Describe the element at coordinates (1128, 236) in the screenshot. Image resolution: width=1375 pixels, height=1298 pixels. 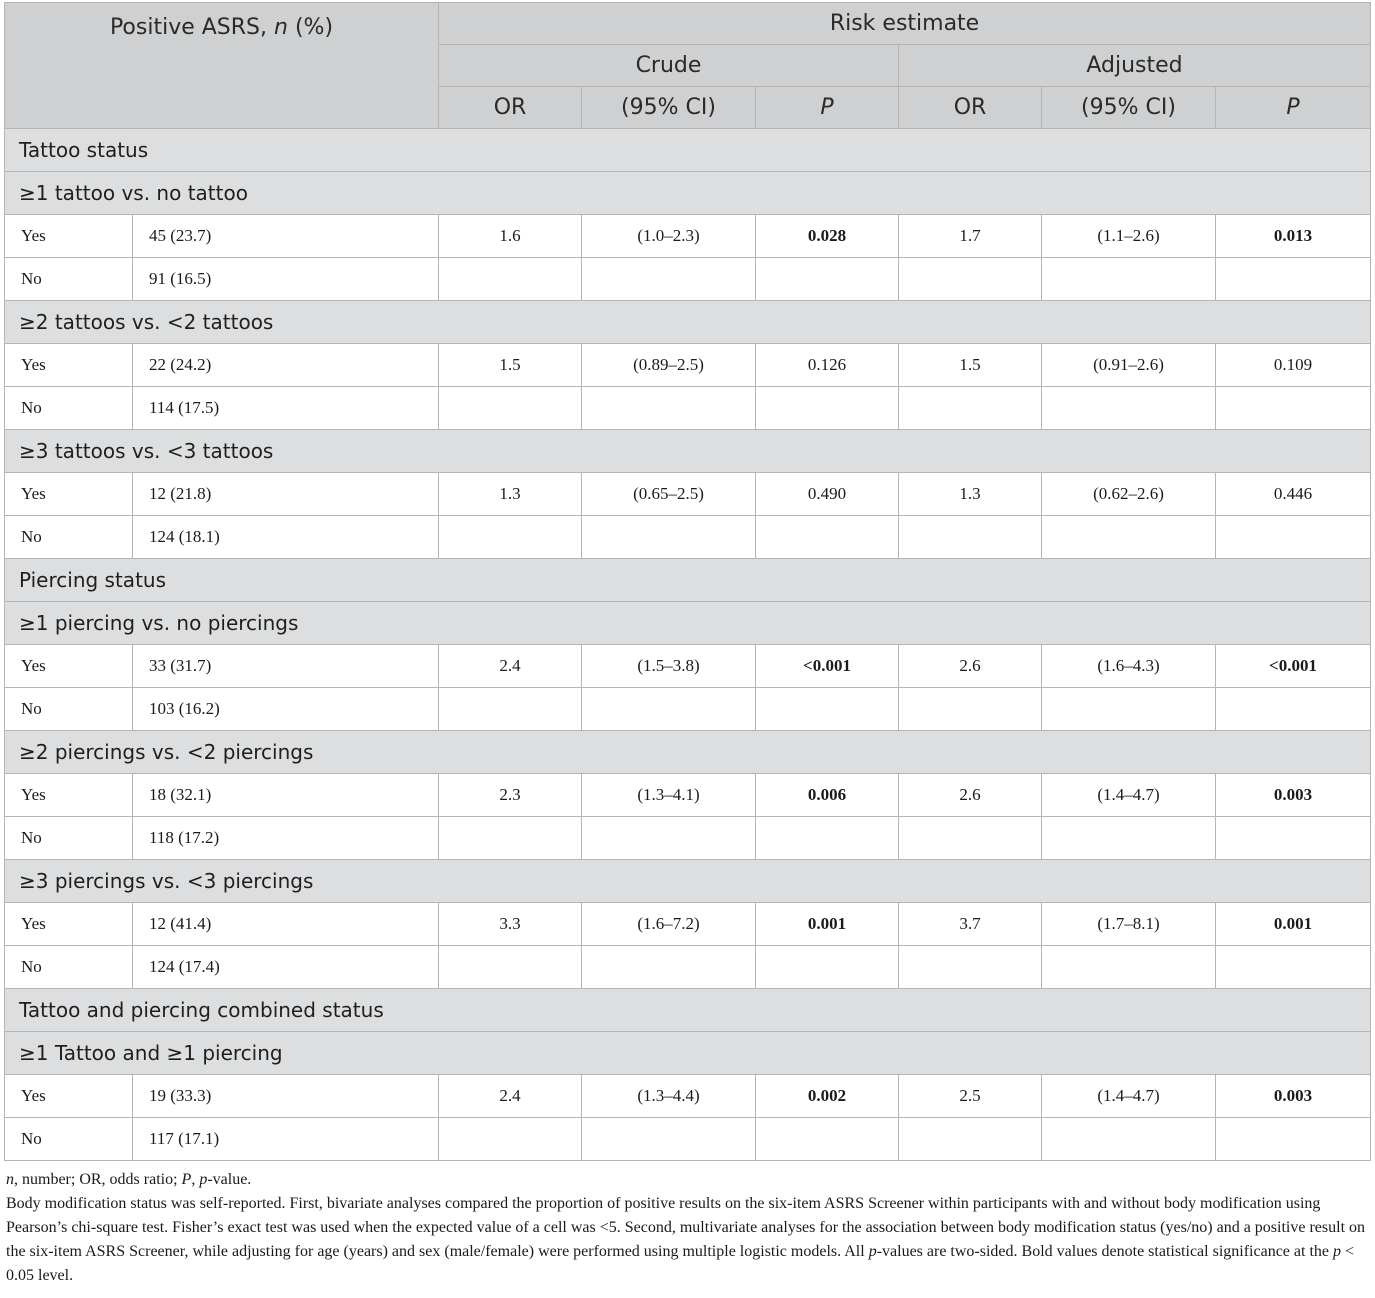
I see `adjusted-ci: (1.1–2.6)` at that location.